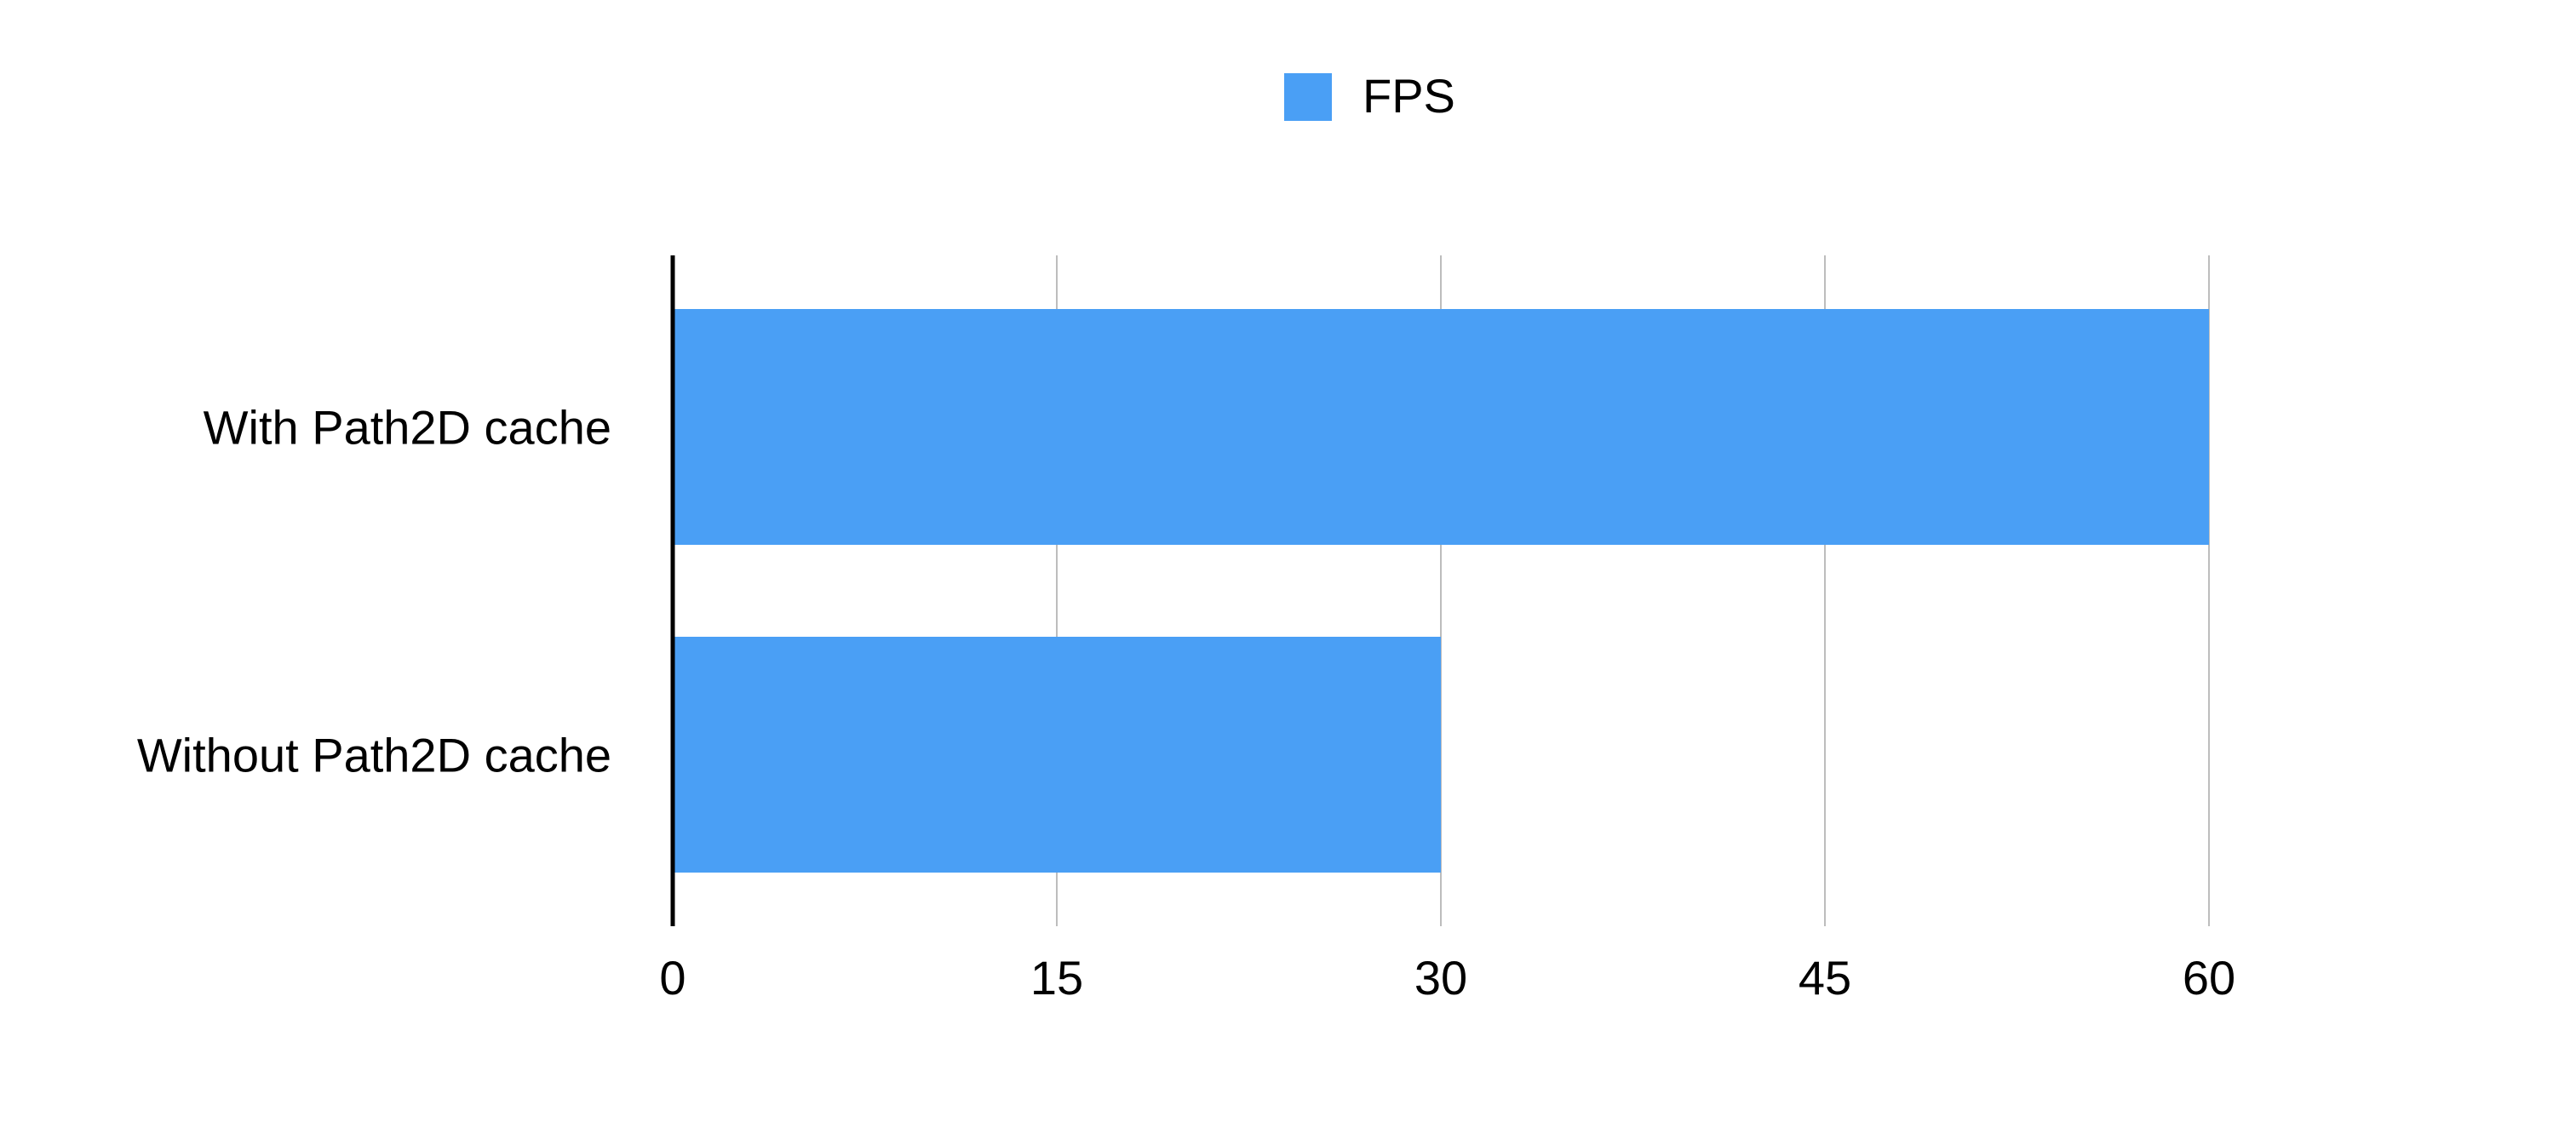 The image size is (2576, 1122). I want to click on category-label-with-path2d-cache: With Path2D cache, so click(407, 428).